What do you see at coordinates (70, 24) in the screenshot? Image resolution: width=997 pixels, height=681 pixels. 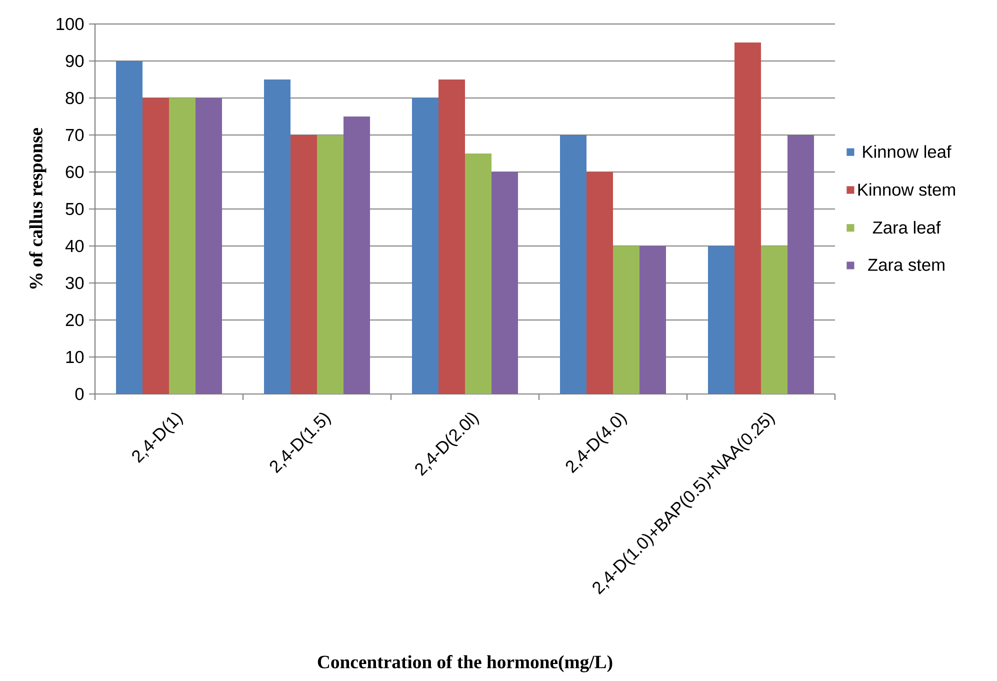 I see `y-tick-label: 100` at bounding box center [70, 24].